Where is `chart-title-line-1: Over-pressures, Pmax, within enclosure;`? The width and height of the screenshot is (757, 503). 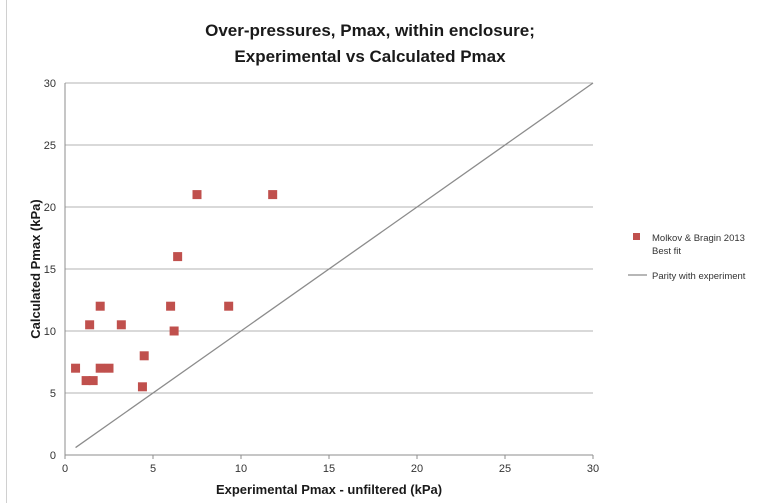 chart-title-line-1: Over-pressures, Pmax, within enclosure; is located at coordinates (370, 30).